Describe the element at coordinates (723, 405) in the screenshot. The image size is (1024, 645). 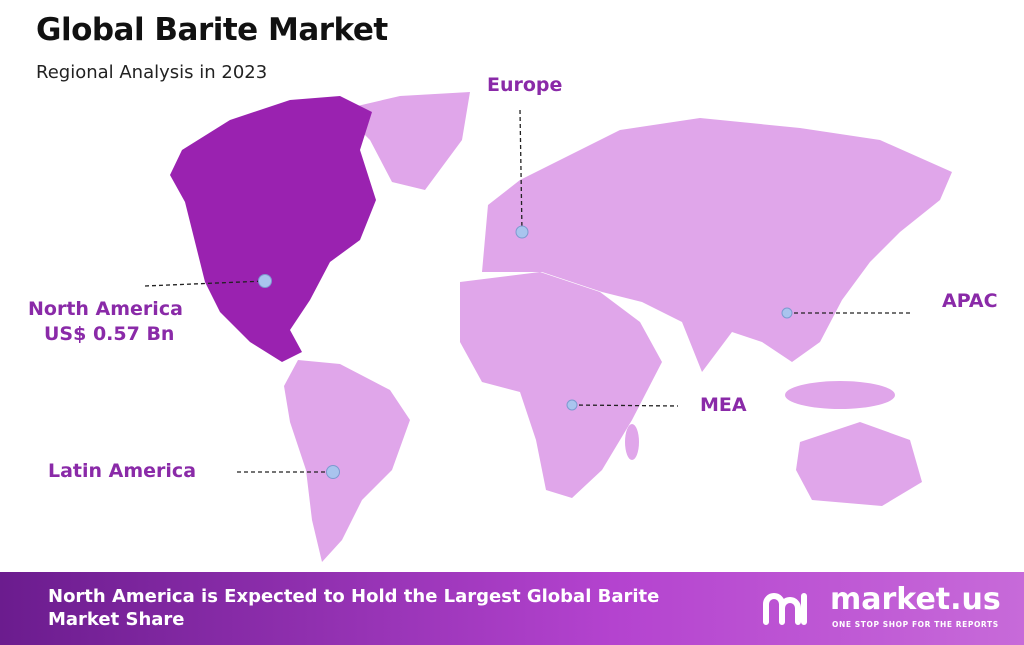
I see `region-label: MEA` at that location.